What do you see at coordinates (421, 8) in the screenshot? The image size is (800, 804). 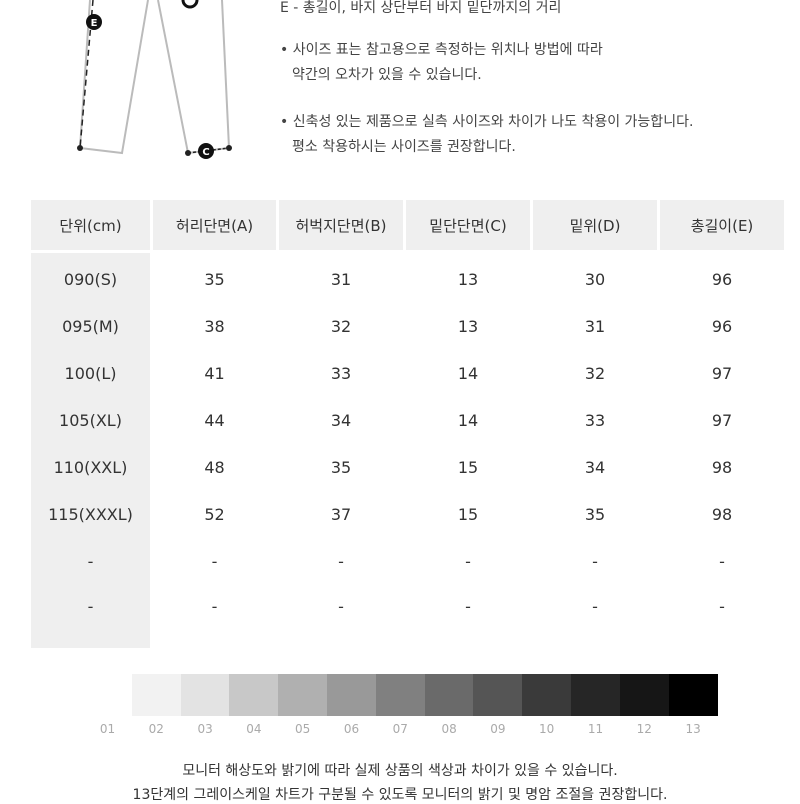 I see `note-e: E - 총길이, 바지 상단부터 바지 밑단까지의 거리` at bounding box center [421, 8].